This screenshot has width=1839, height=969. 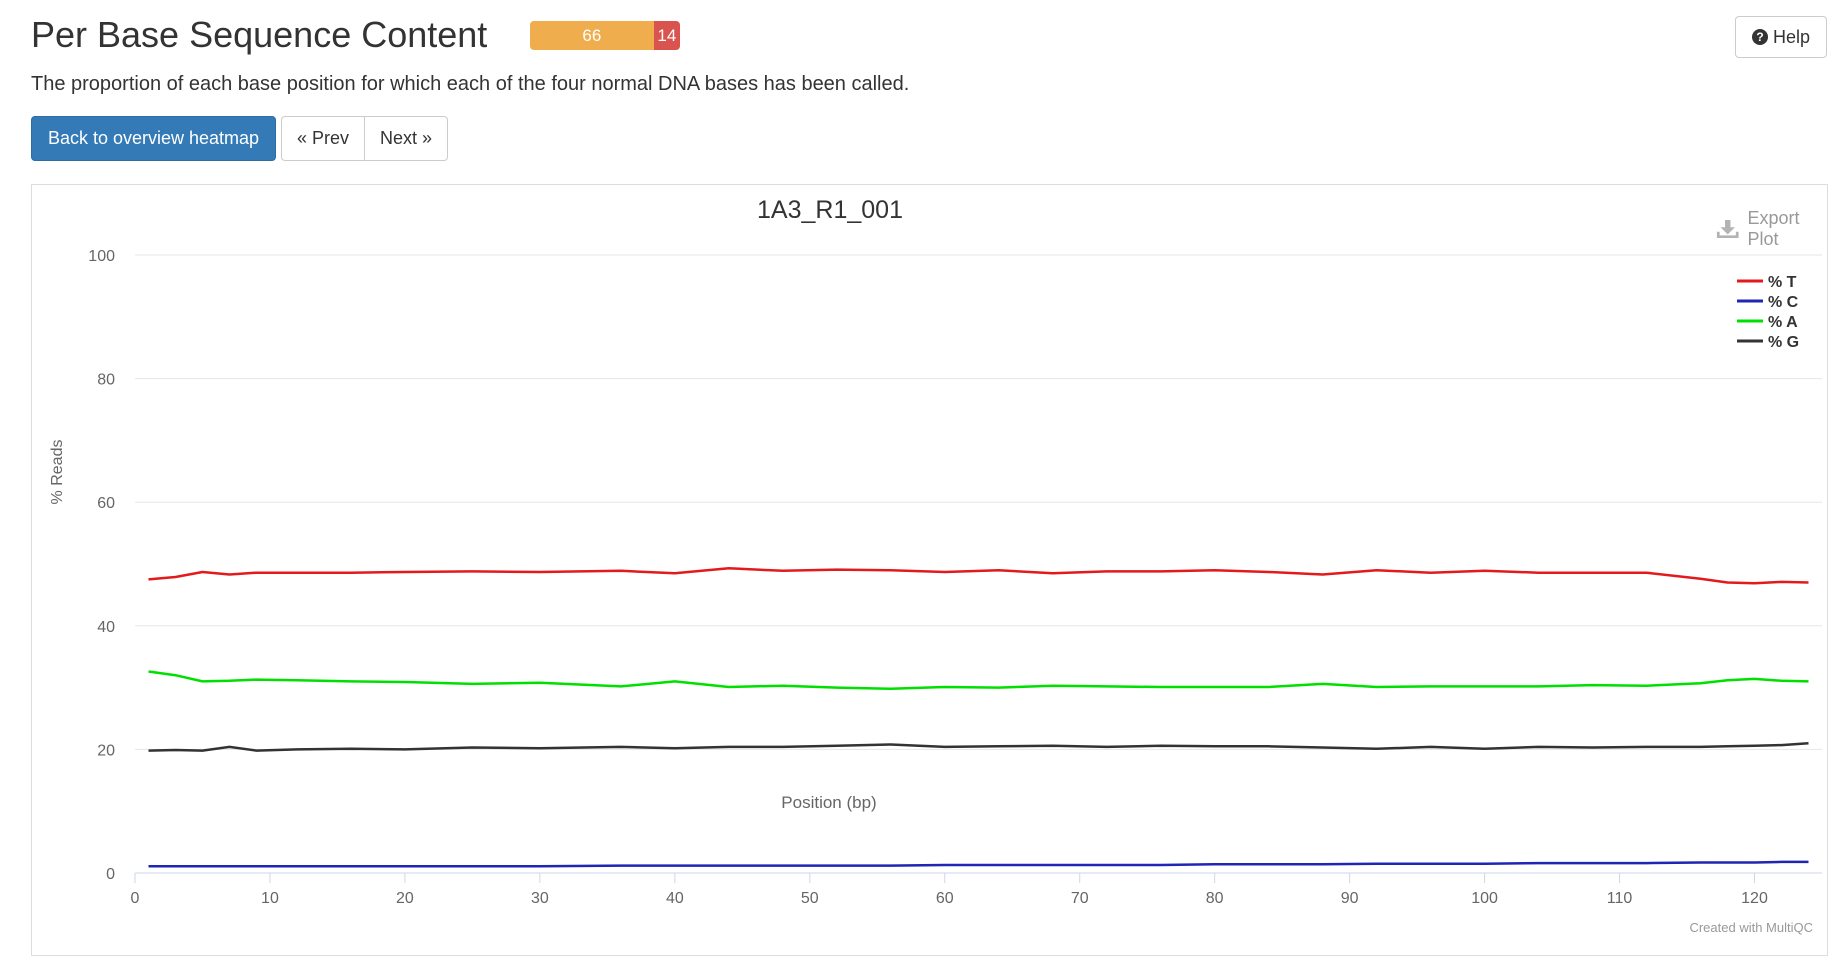 I want to click on x-tick-label: 70, so click(x=1080, y=898).